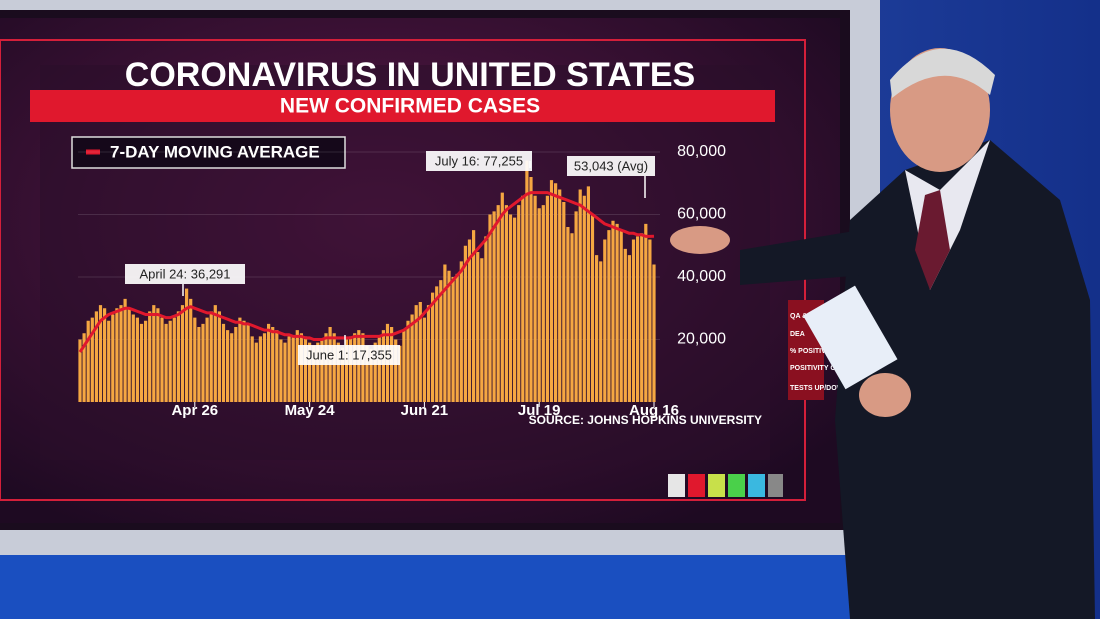  Describe the element at coordinates (810, 351) in the screenshot. I see `side-menu-item: % POSITIVE` at that location.